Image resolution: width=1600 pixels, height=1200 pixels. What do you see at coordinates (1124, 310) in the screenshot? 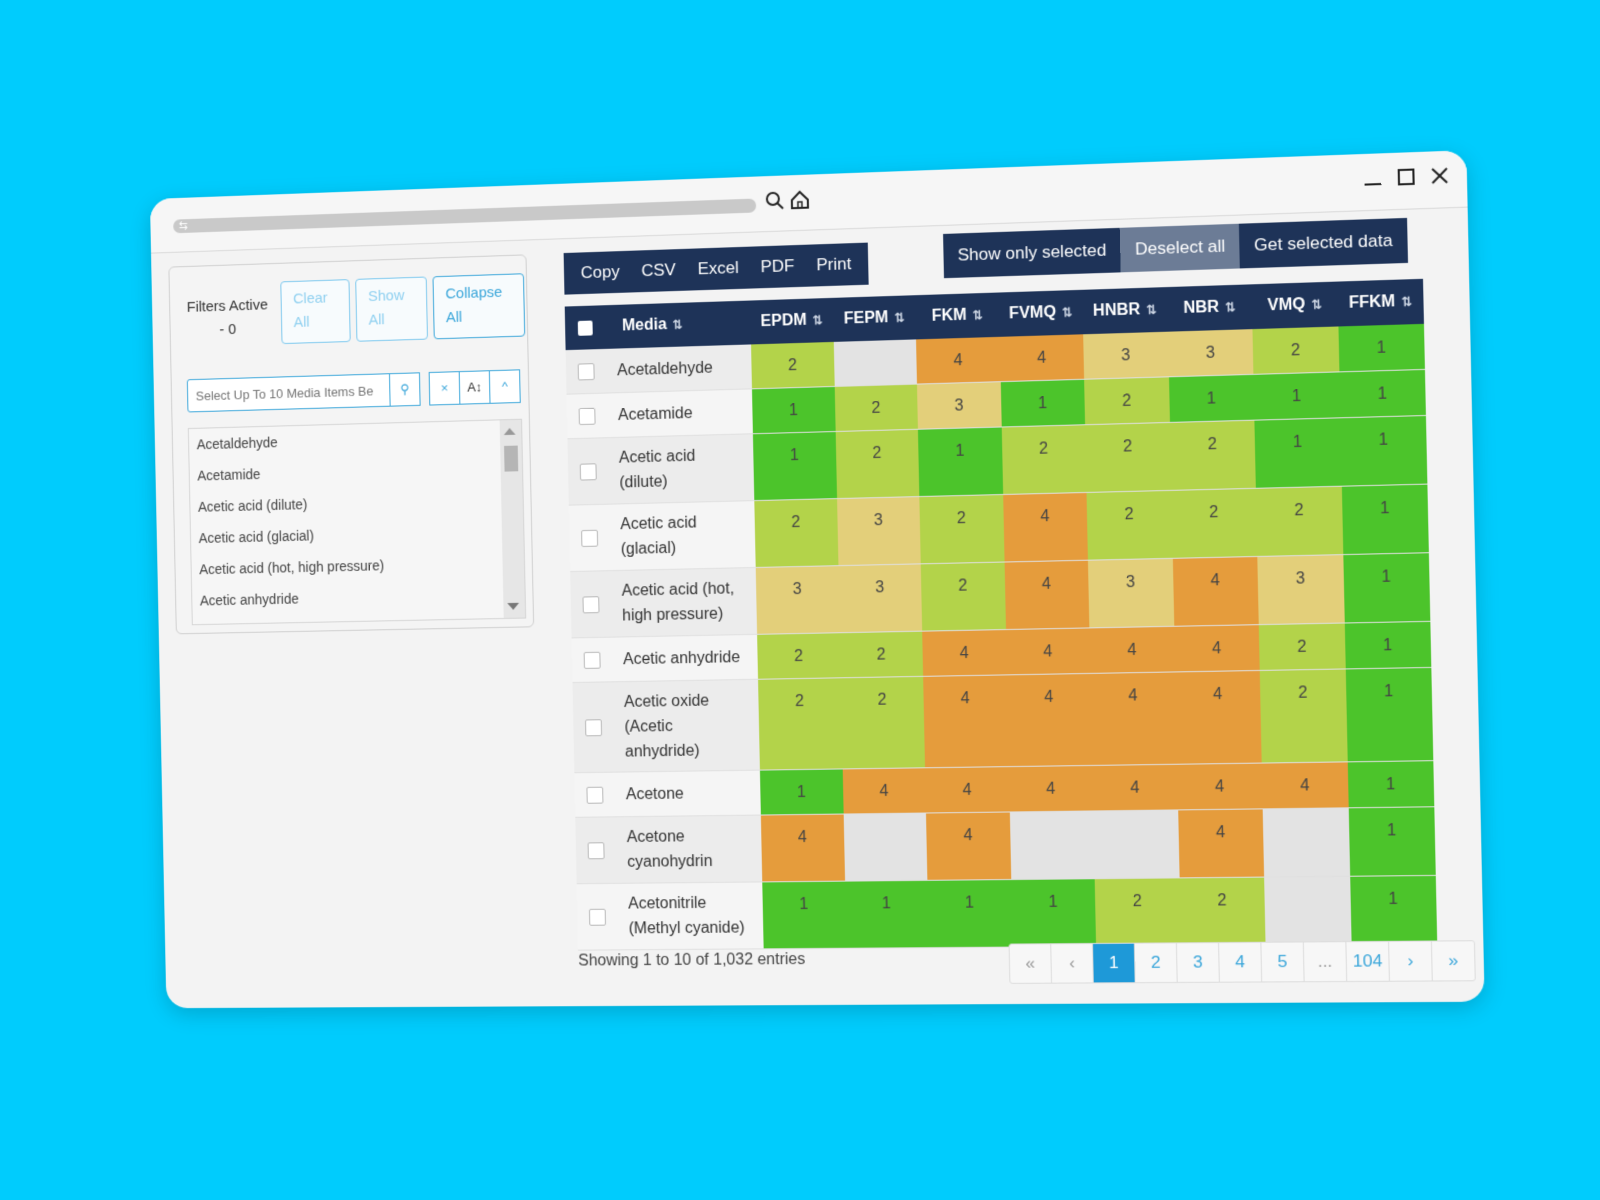
I see `column-header-hnbr: HNBR ⇅` at bounding box center [1124, 310].